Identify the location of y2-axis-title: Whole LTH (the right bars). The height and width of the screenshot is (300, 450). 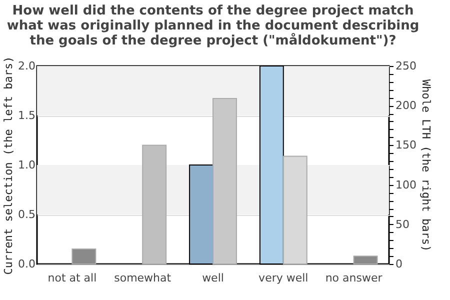
(425, 165).